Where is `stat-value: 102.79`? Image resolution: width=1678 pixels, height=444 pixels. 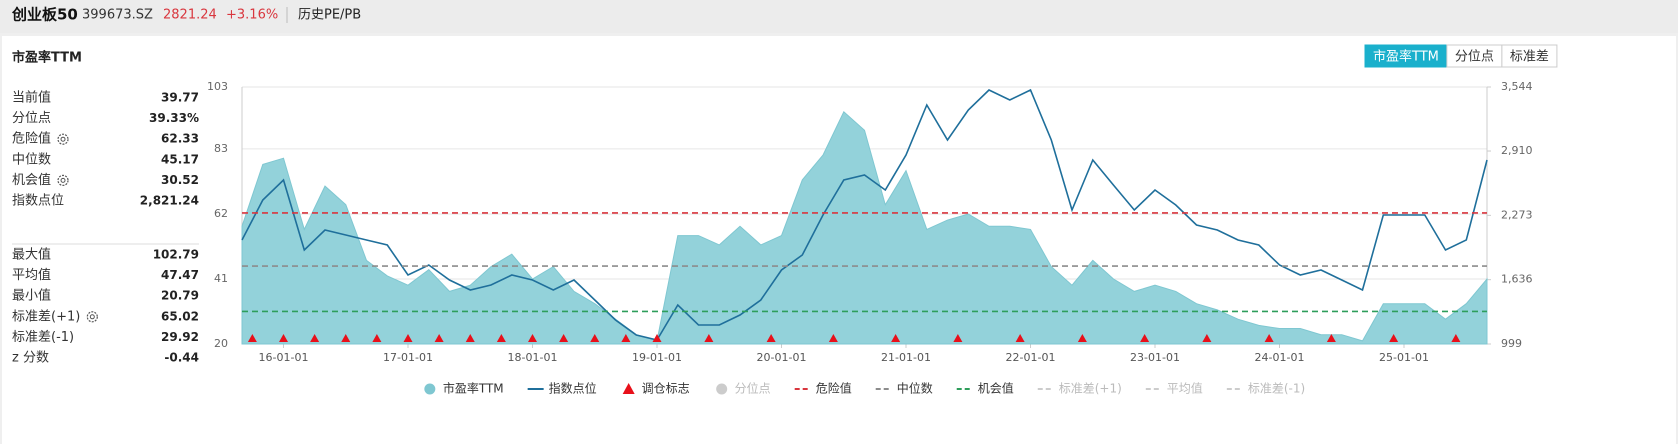
stat-value: 102.79 is located at coordinates (176, 255).